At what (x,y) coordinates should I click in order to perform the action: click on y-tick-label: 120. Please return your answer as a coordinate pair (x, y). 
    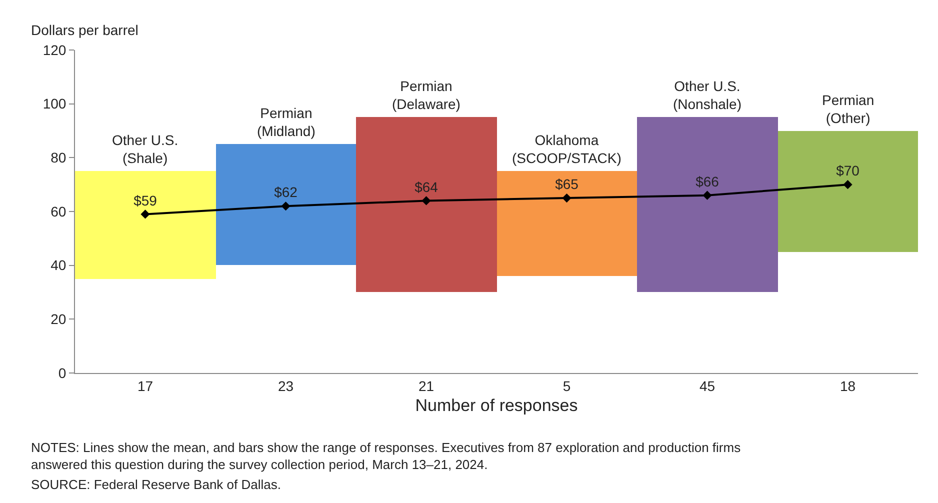
    Looking at the image, I should click on (54, 50).